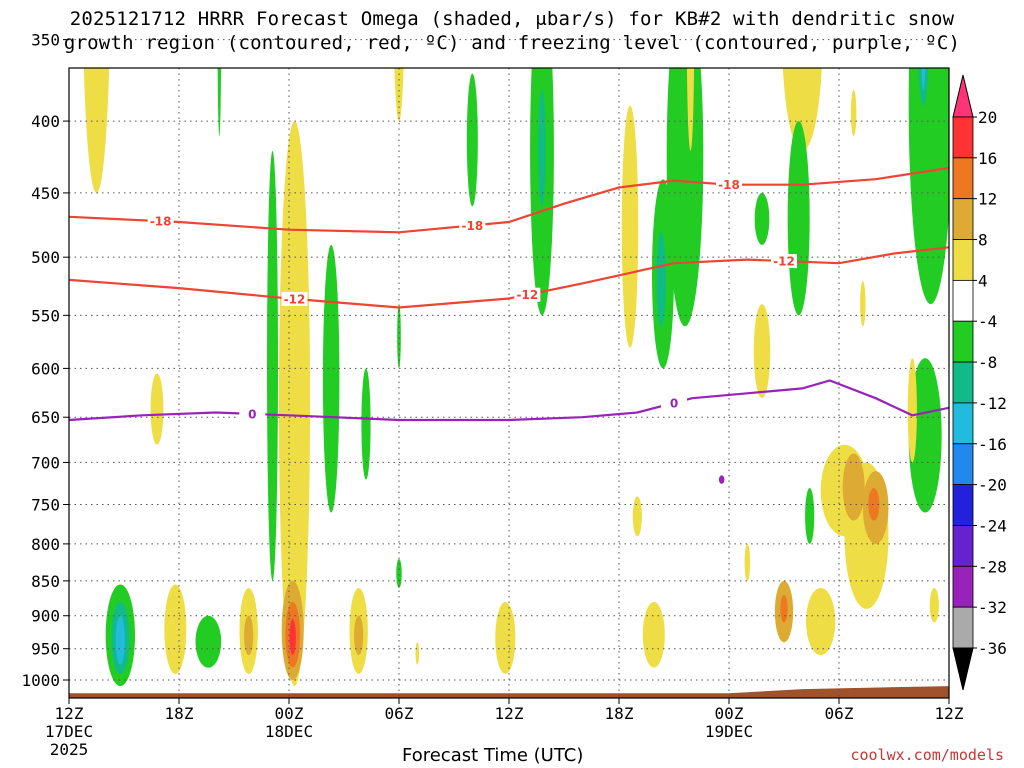 The width and height of the screenshot is (1024, 768). Describe the element at coordinates (927, 755) in the screenshot. I see `credit-text: coolwx.com/models` at that location.